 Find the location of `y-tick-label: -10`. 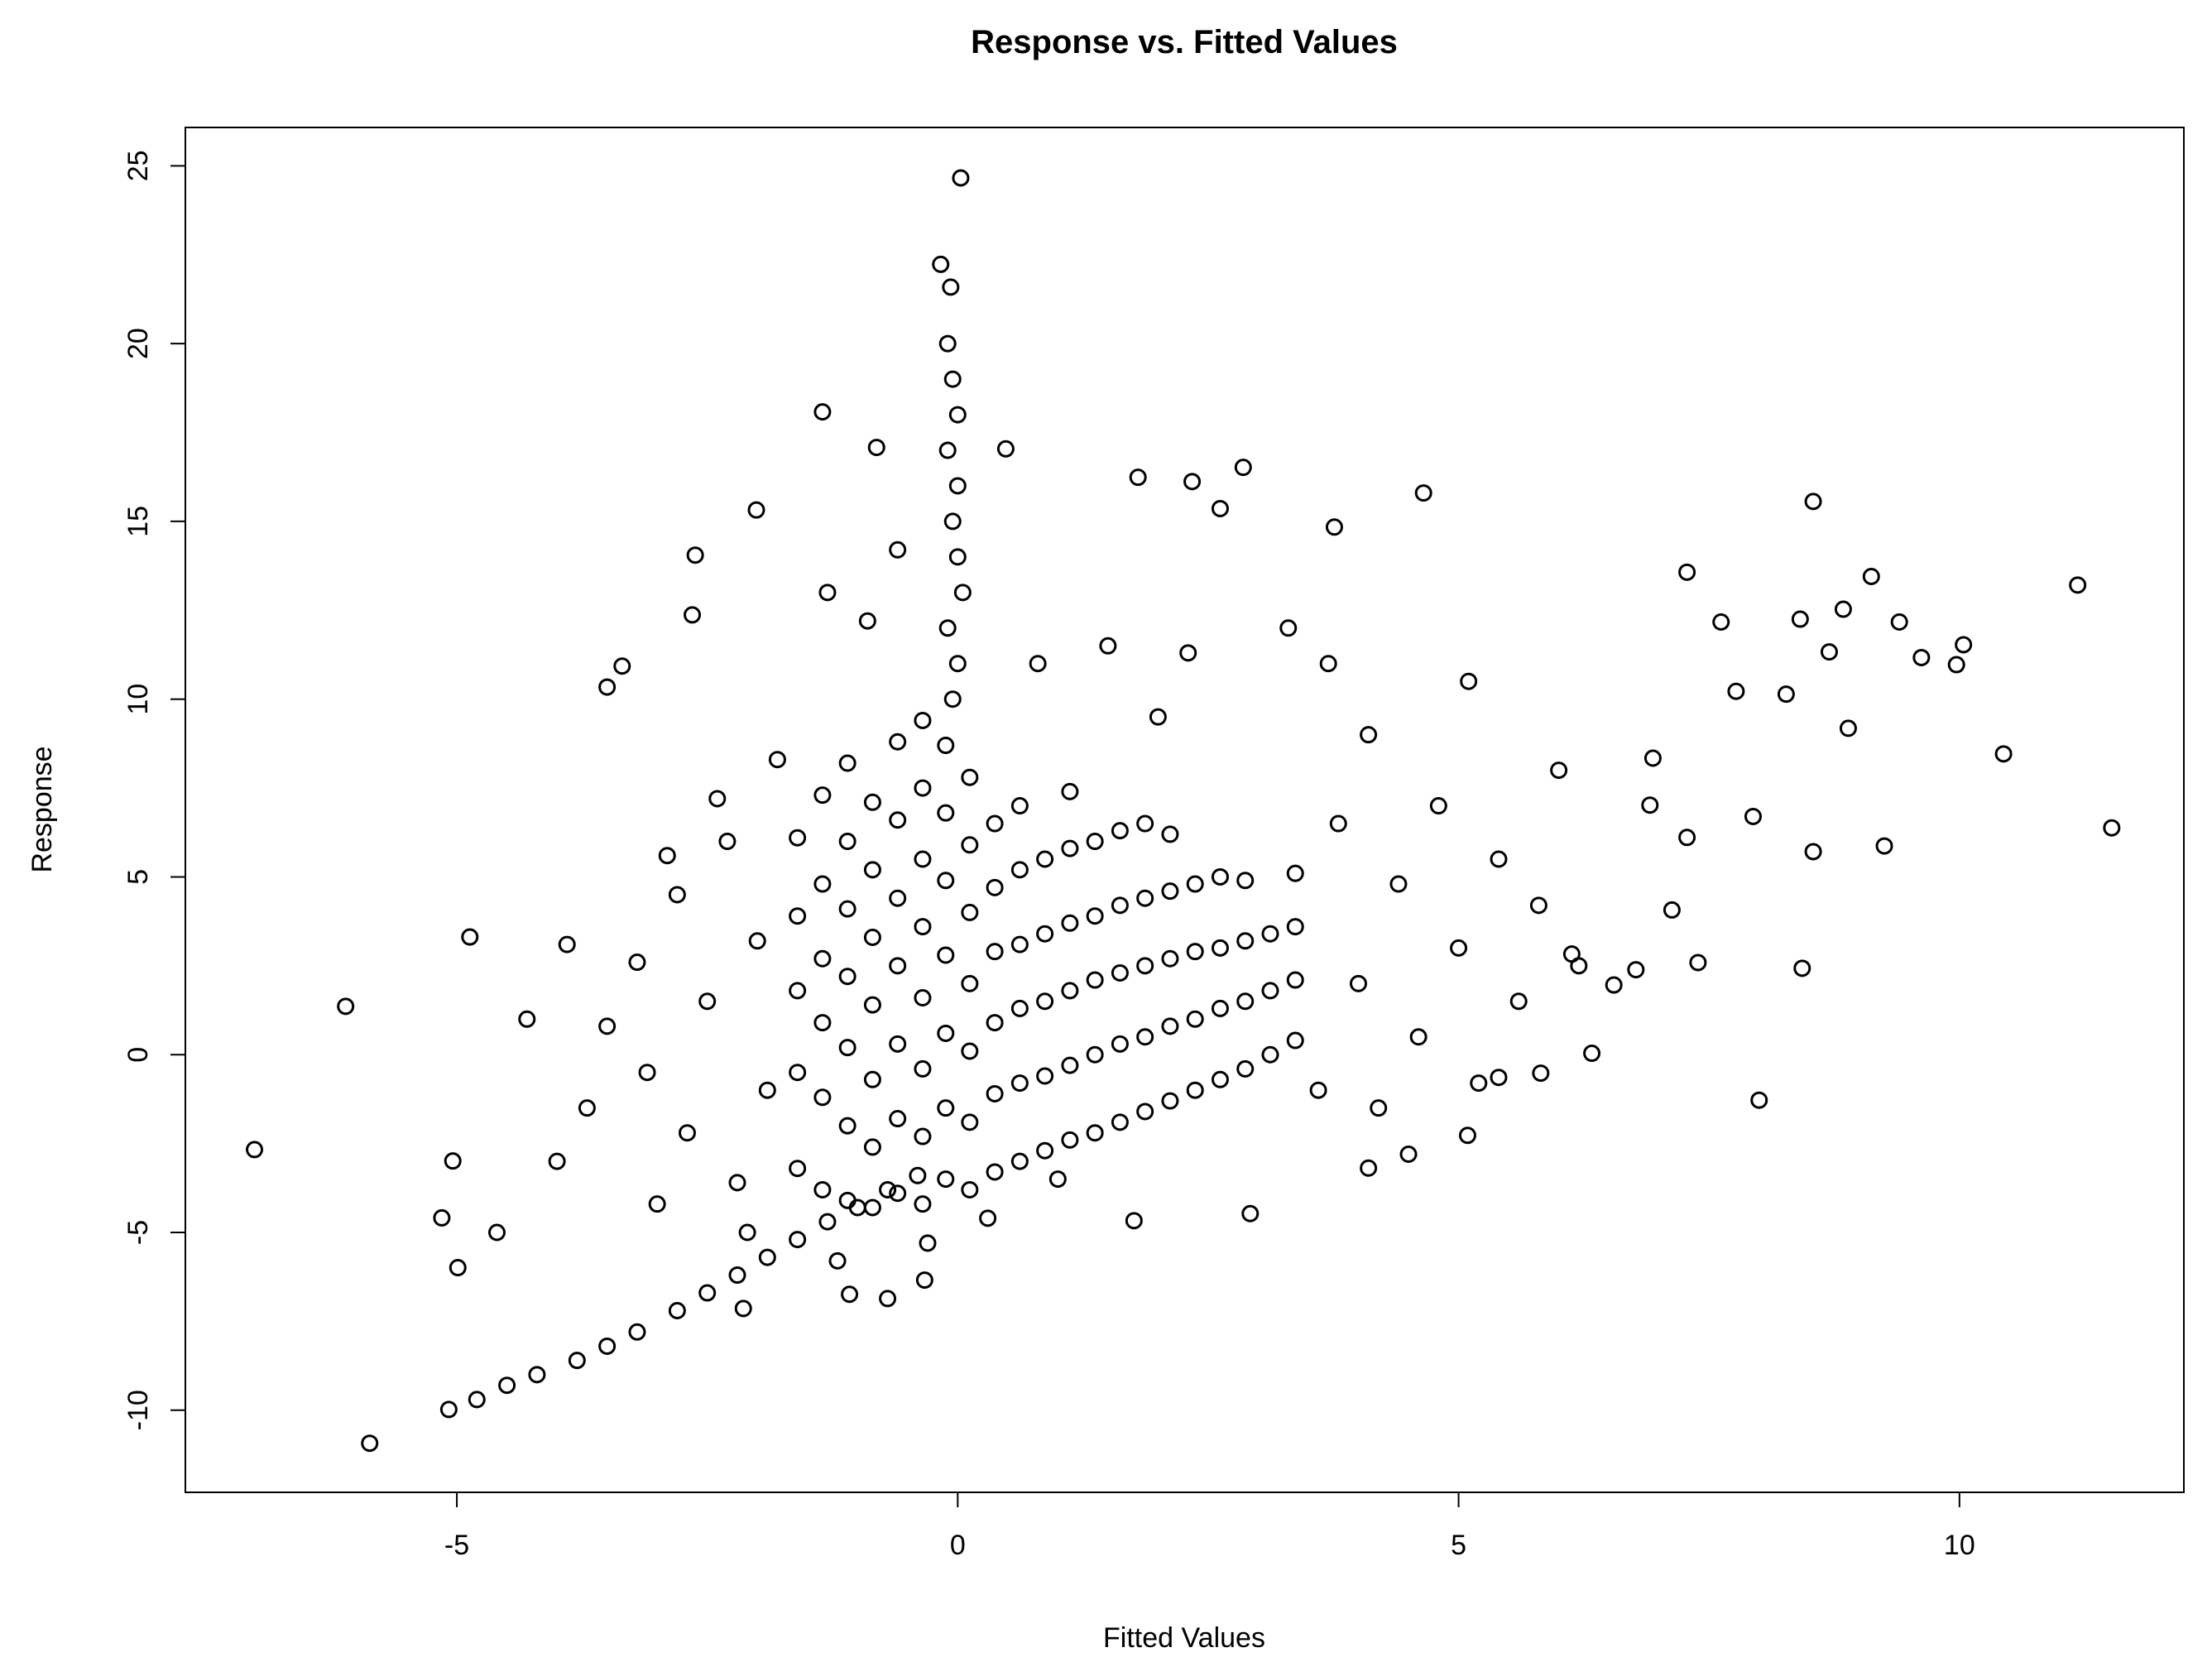

y-tick-label: -10 is located at coordinates (138, 1410).